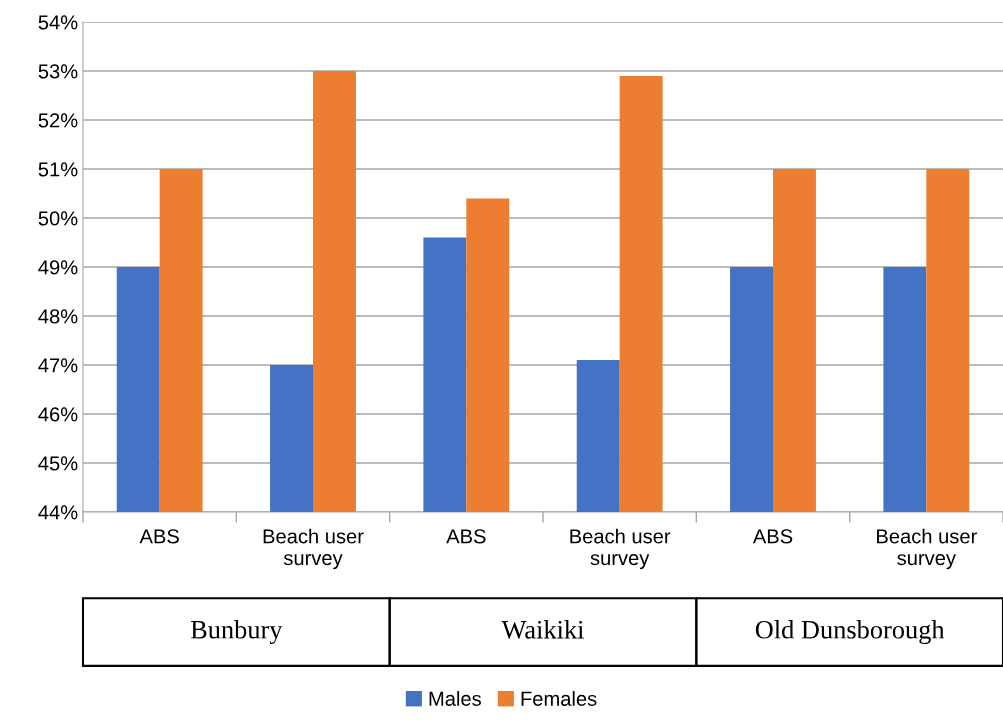 This screenshot has height=728, width=1003. Describe the element at coordinates (559, 698) in the screenshot. I see `legend-label: Females` at that location.